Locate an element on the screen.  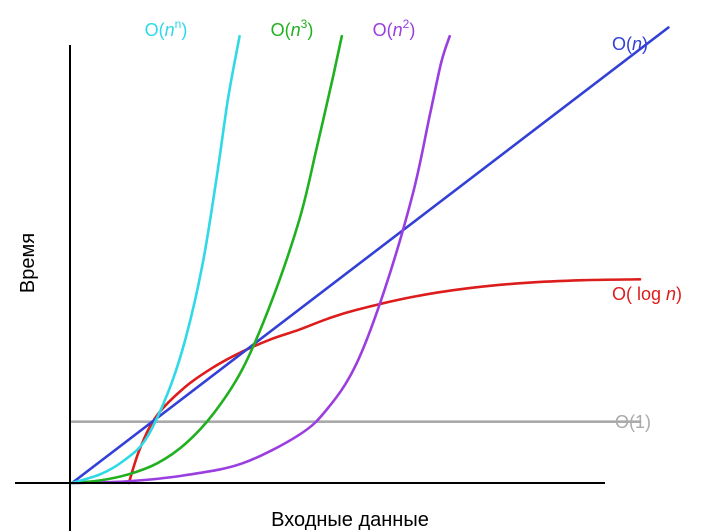
series-label-o-n: O(n) is located at coordinates (630, 44).